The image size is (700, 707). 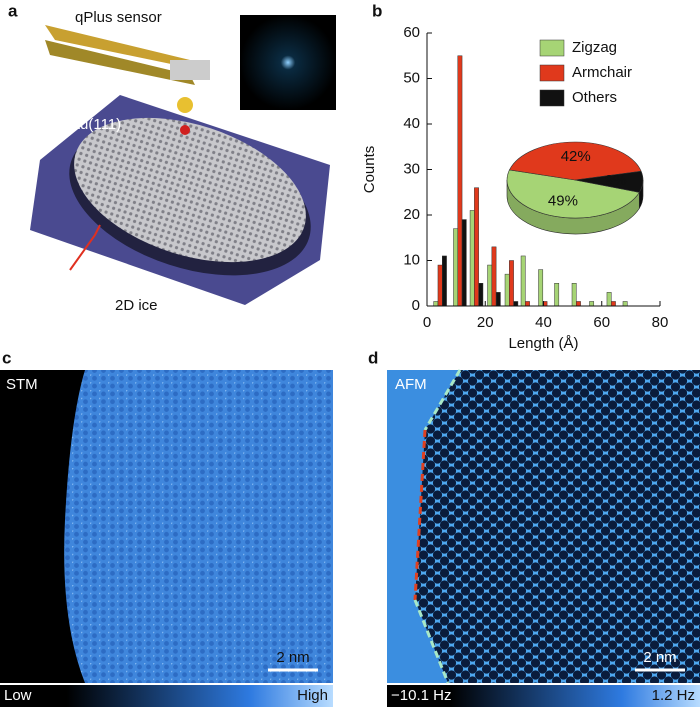 What do you see at coordinates (97, 271) in the screenshot?
I see `label: 2.5 Å` at bounding box center [97, 271].